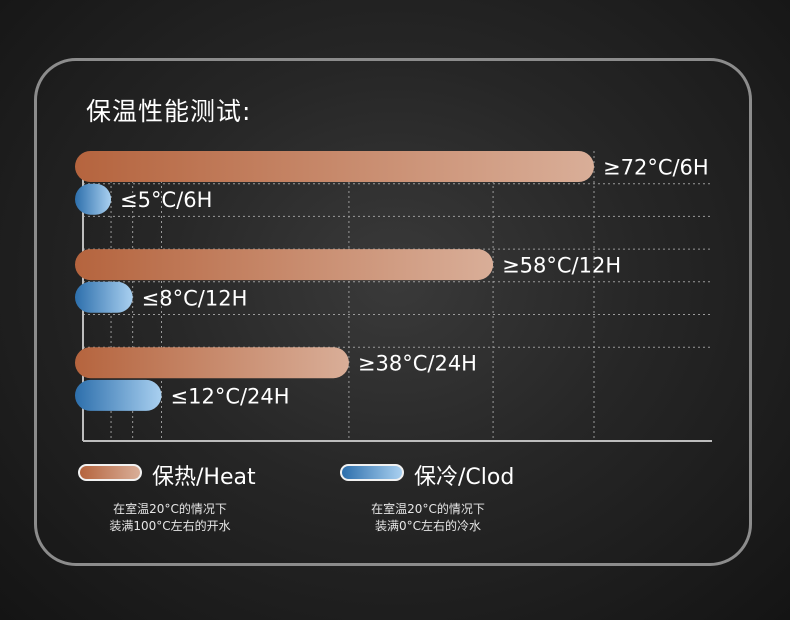 The height and width of the screenshot is (620, 790). What do you see at coordinates (204, 477) in the screenshot?
I see `legend-heat-label: 保热/Heat` at bounding box center [204, 477].